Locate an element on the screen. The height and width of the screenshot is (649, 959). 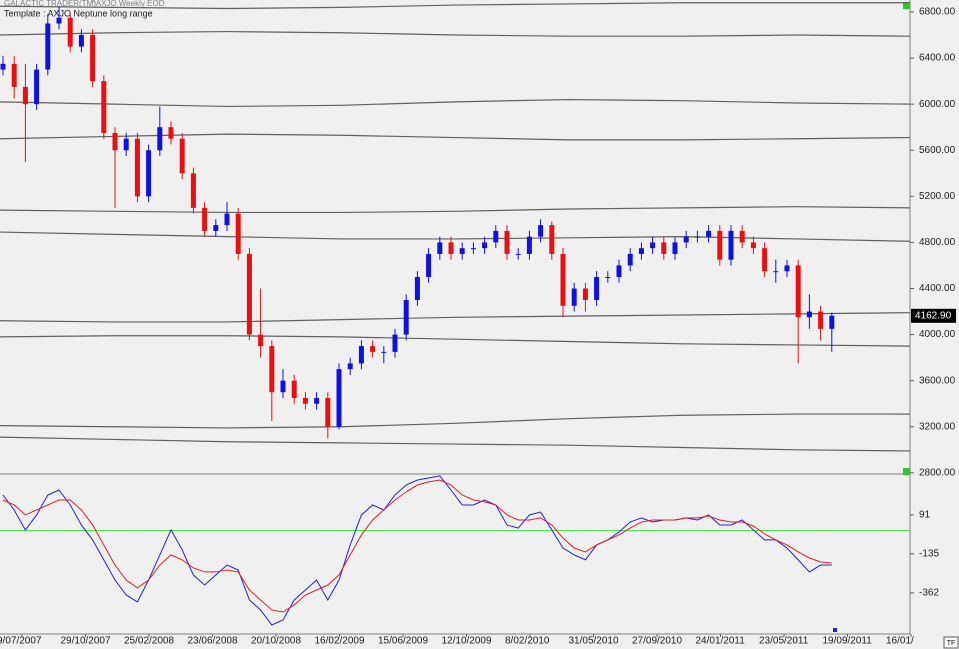
x-tick-label: 8/02/2010 is located at coordinates (527, 641).